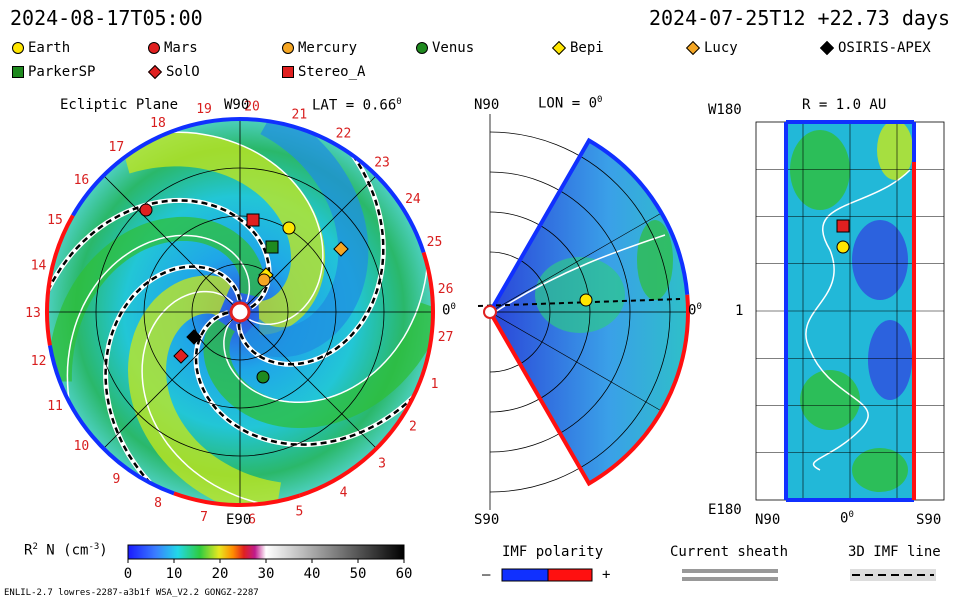 This screenshot has height=600, width=960. I want to click on rotation-number: 21, so click(300, 115).